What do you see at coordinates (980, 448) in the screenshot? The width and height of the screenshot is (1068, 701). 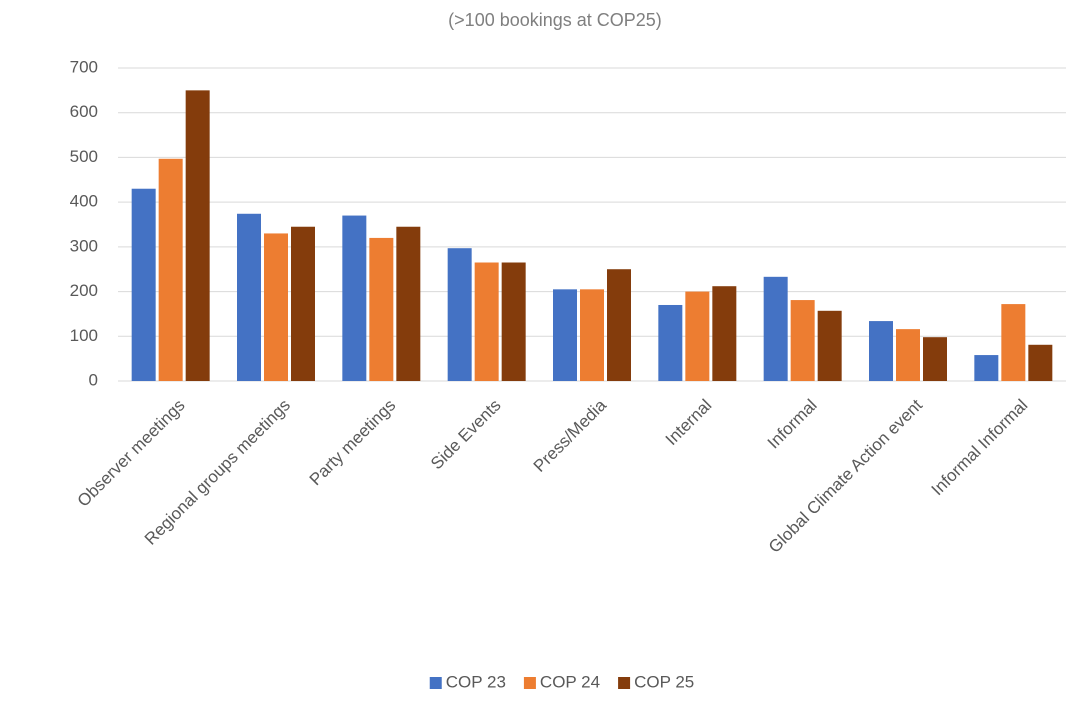 I see `x-tick-label: Informal Informal` at bounding box center [980, 448].